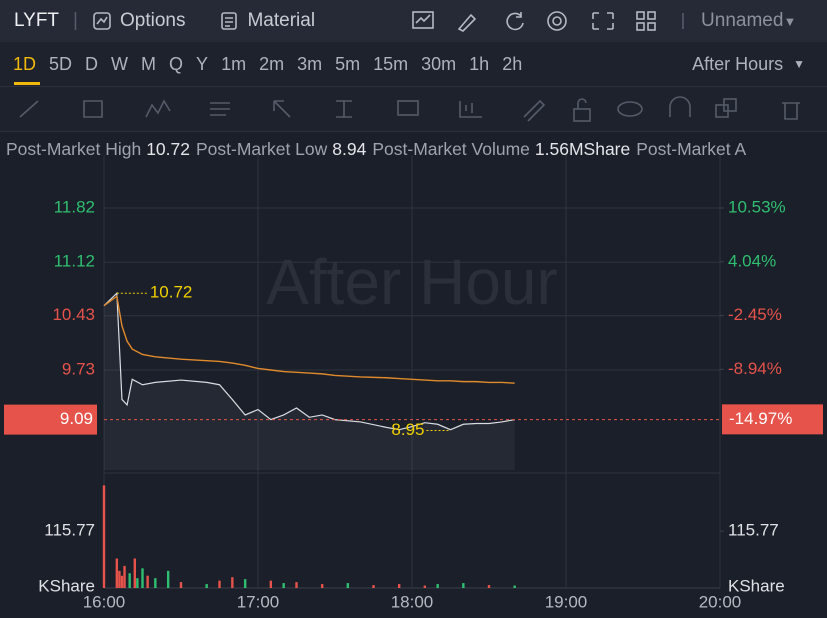 This screenshot has width=827, height=618. I want to click on current-change-label: -14.97%, so click(760, 418).